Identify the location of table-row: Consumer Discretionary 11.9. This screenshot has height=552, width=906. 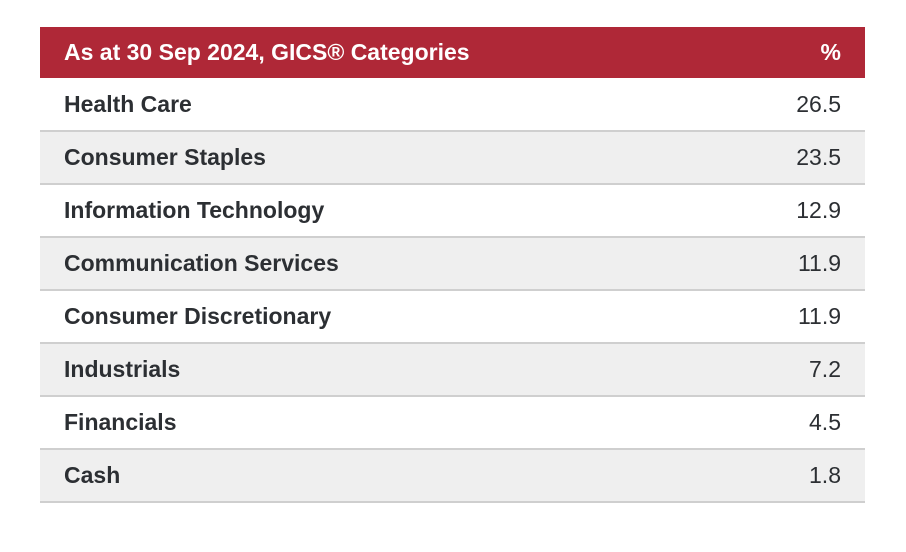
(452, 317).